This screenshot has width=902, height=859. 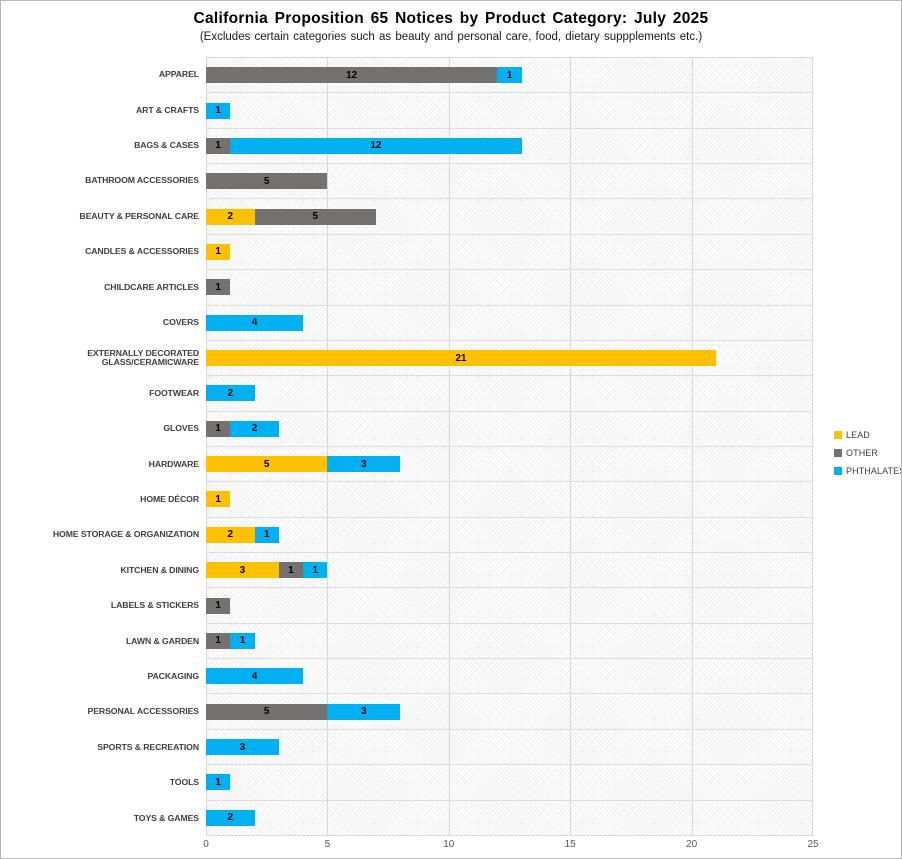 What do you see at coordinates (169, 499) in the screenshot?
I see `category-label: HOME DÉCOR` at bounding box center [169, 499].